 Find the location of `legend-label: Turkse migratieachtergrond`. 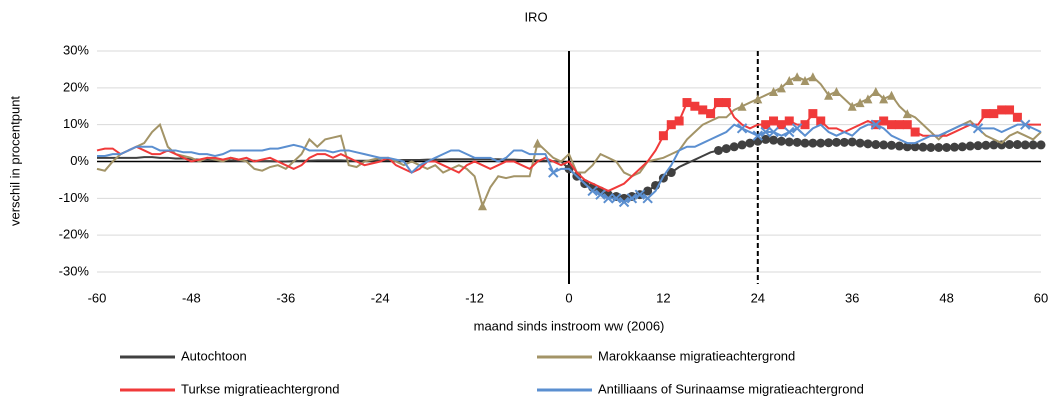

legend-label: Turkse migratieachtergrond is located at coordinates (260, 388).